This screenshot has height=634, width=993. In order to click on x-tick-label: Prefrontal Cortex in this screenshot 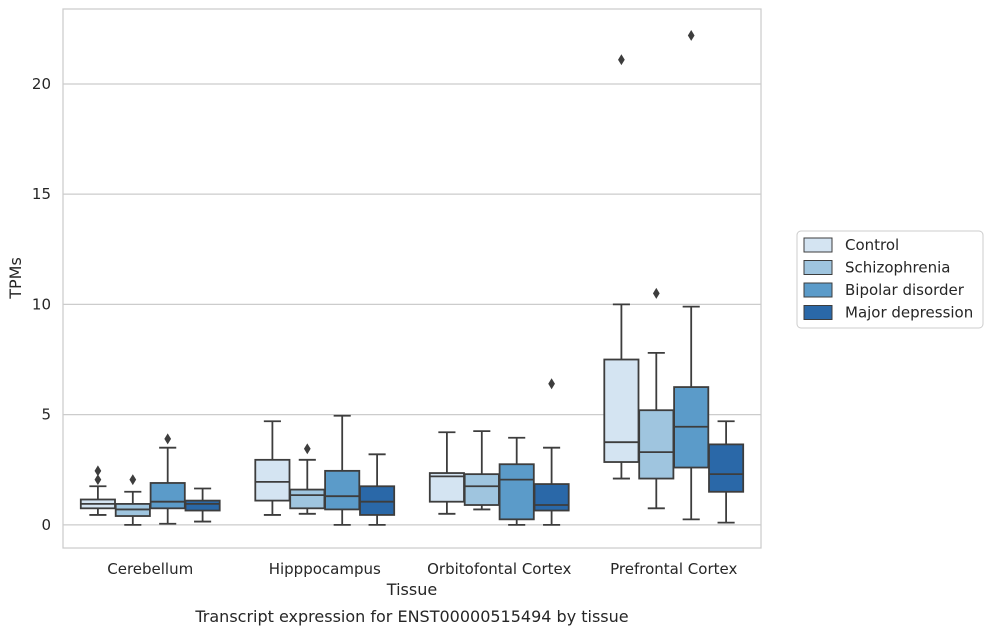, I will do `click(673, 569)`.